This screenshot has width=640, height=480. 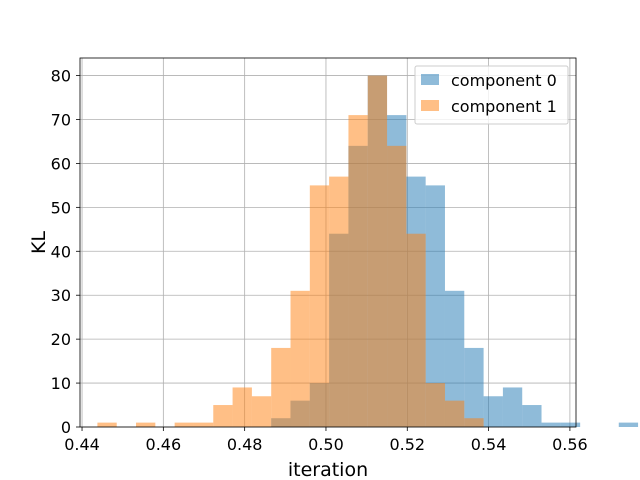 I want to click on legend-label-component-1: component 1, so click(x=504, y=106).